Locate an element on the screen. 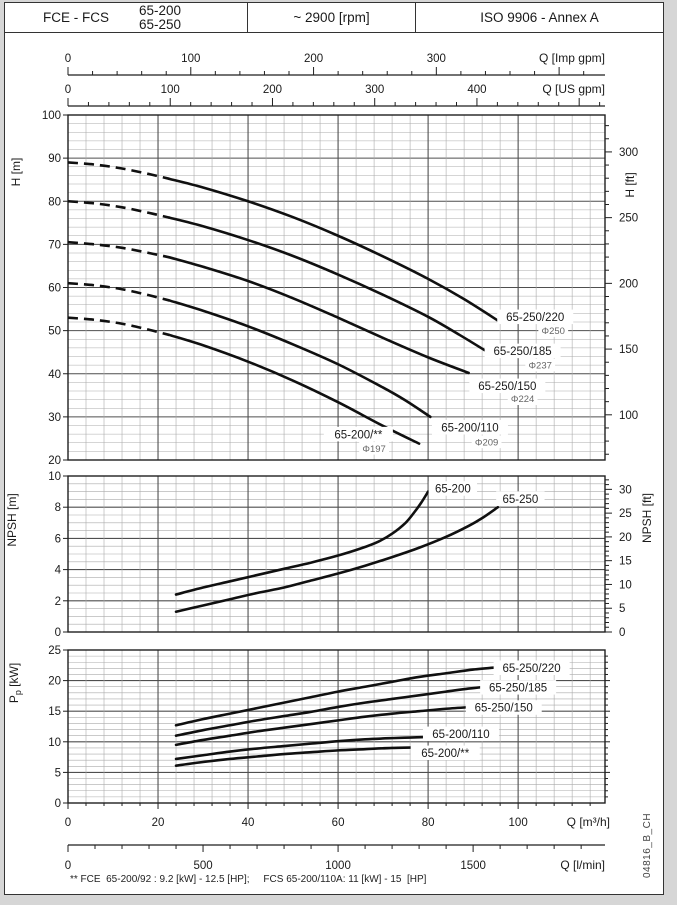 This screenshot has width=677, height=905. h-m-tick-label: 50 is located at coordinates (54, 332).